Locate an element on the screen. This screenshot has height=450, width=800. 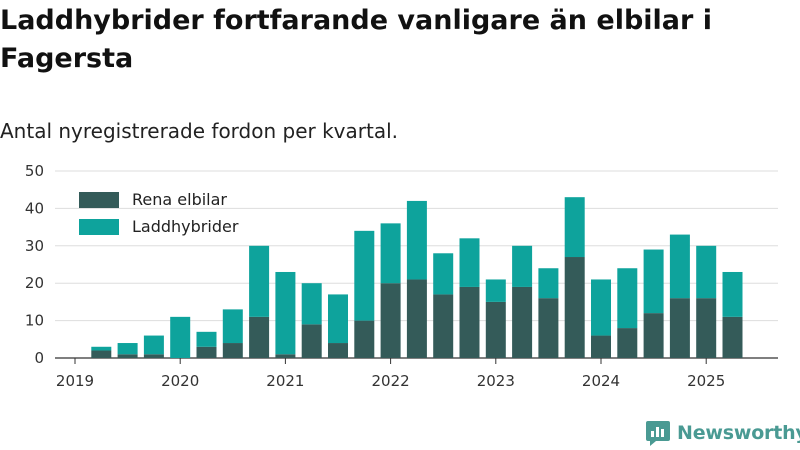
y-tick-label: 0 is located at coordinates (39, 358).